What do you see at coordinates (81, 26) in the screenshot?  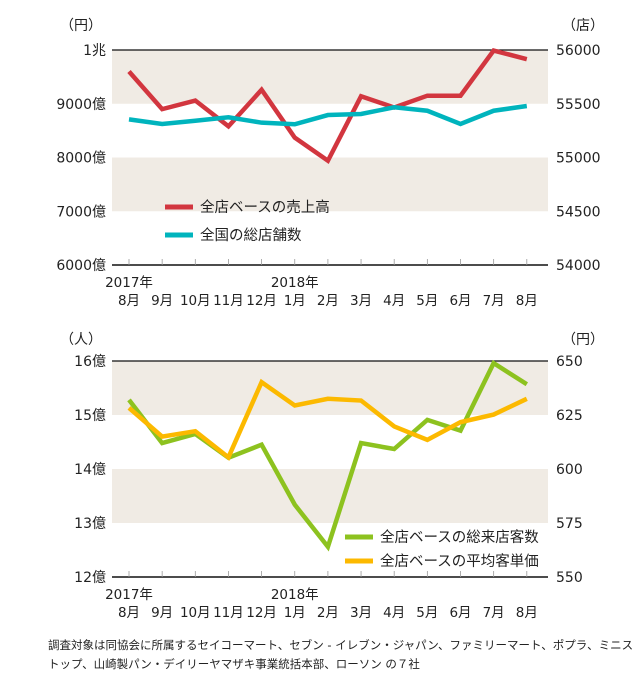 I see `left-axis-unit: （円）` at bounding box center [81, 26].